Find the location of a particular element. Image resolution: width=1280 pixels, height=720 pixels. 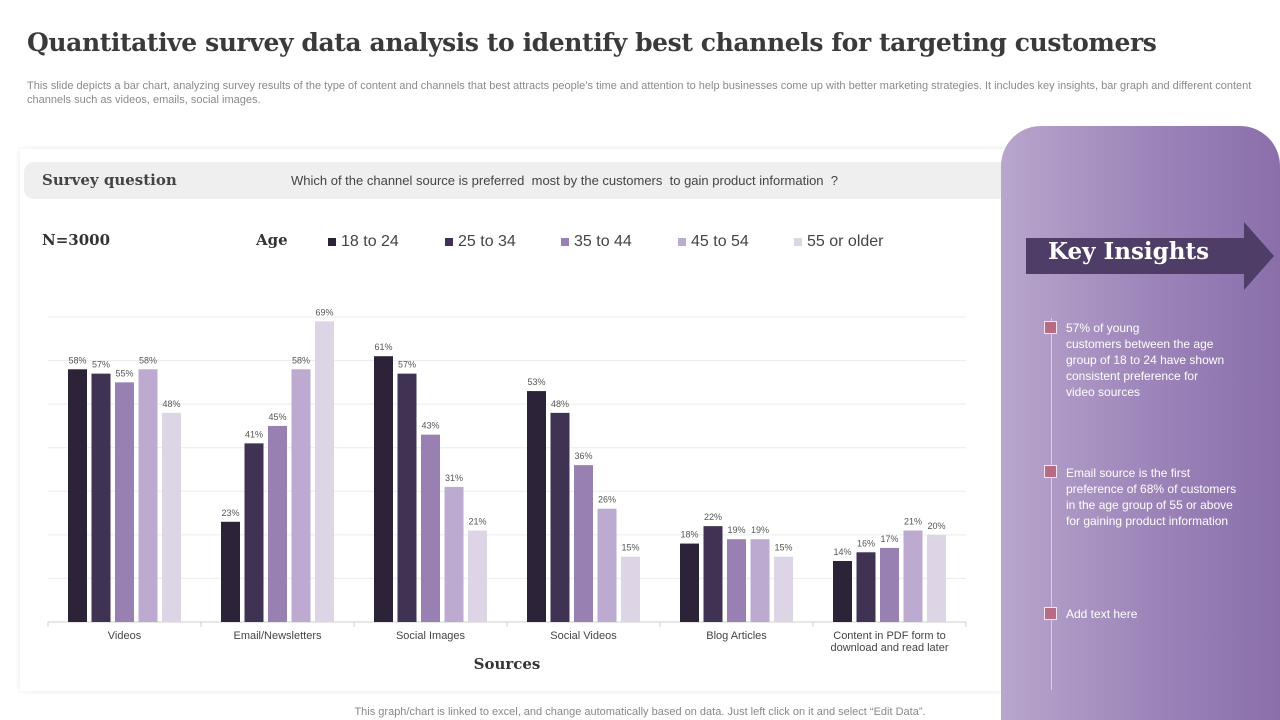

data-label: 61% is located at coordinates (383, 347).